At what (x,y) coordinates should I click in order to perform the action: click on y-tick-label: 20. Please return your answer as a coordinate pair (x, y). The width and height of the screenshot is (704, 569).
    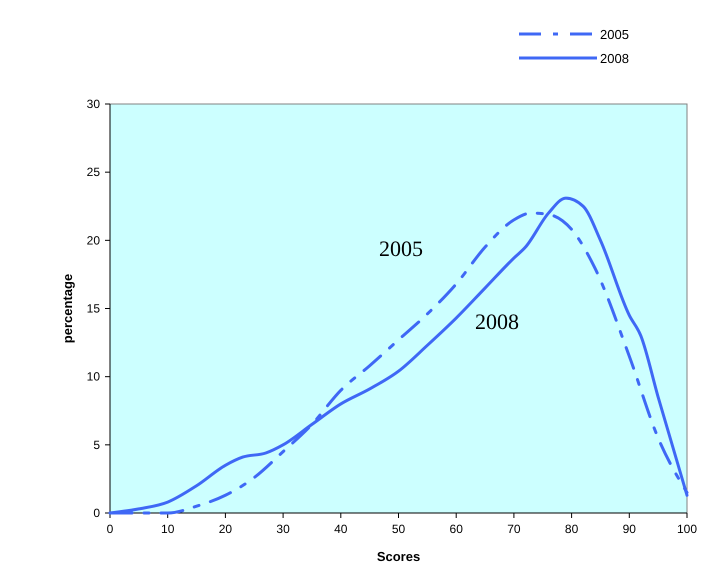
    Looking at the image, I should click on (93, 240).